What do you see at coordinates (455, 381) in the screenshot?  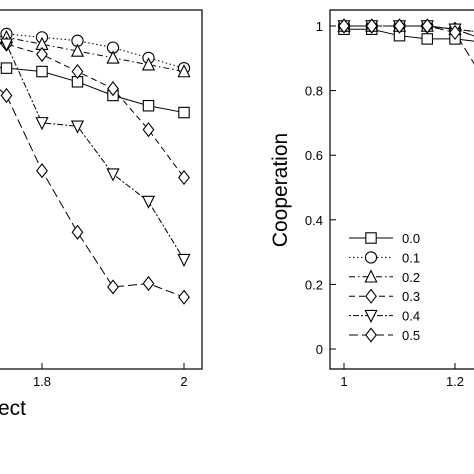 I see `right-x-tick-label: 1.2` at bounding box center [455, 381].